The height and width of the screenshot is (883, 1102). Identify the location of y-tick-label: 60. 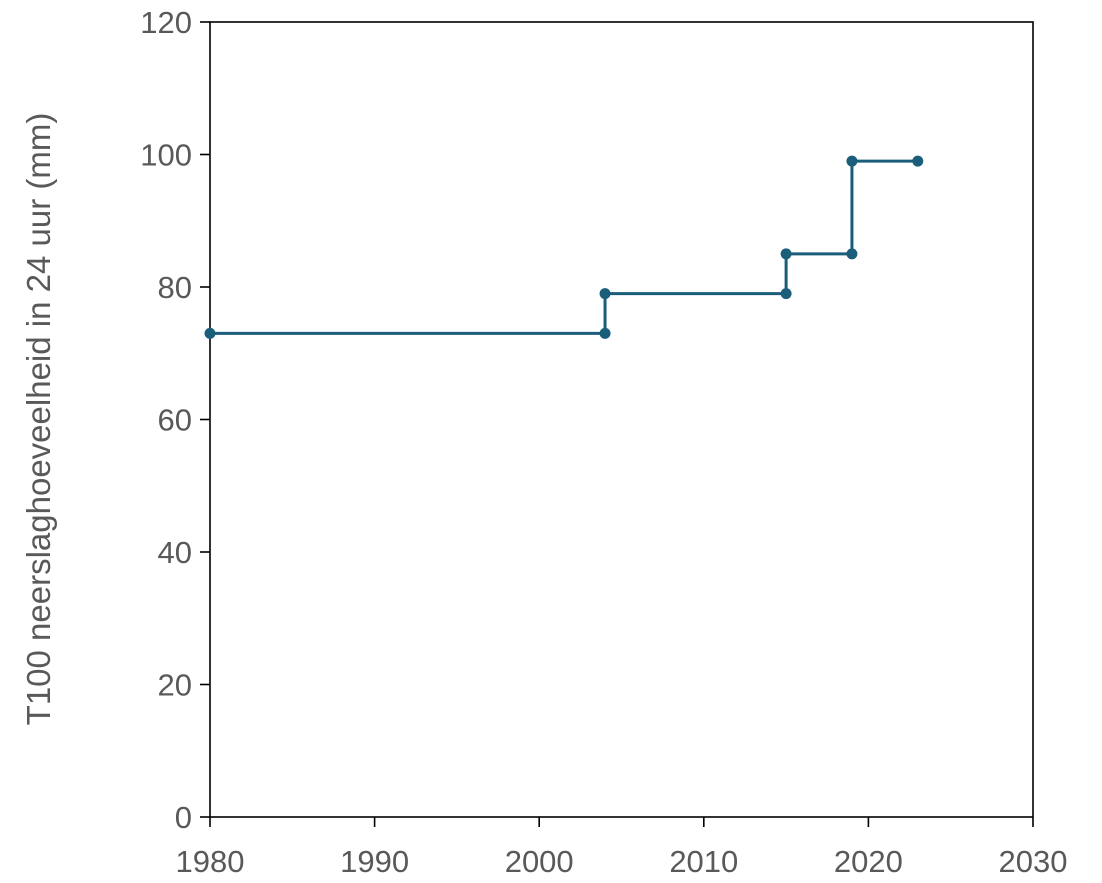
(175, 420).